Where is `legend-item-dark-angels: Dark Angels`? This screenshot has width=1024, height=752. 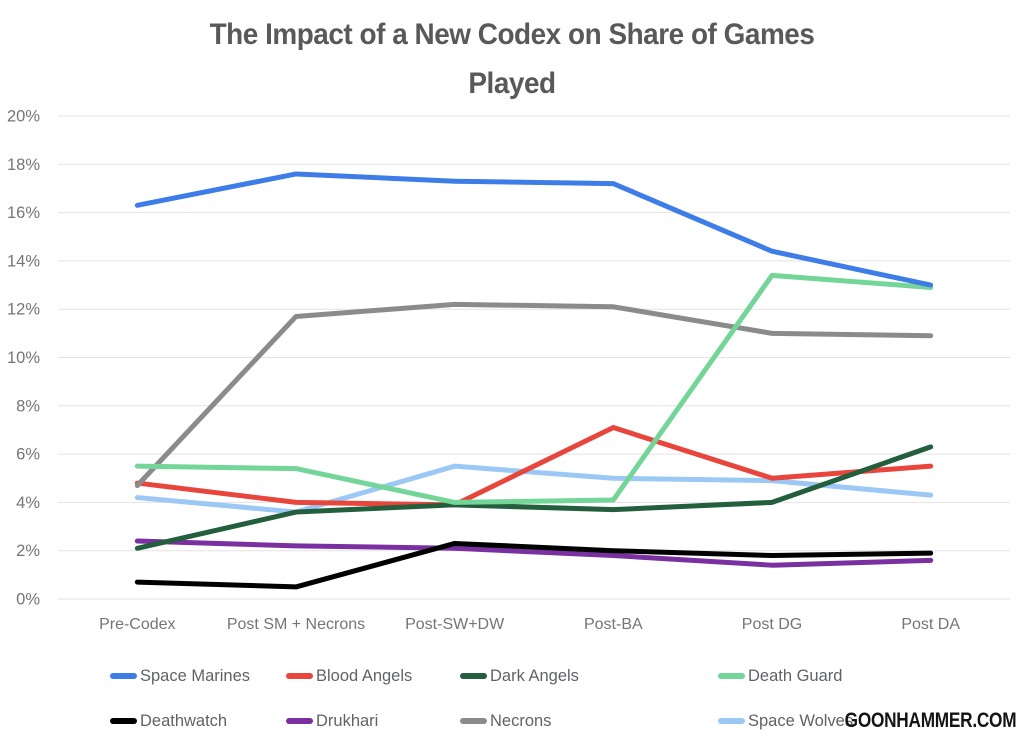 legend-item-dark-angels: Dark Angels is located at coordinates (521, 676).